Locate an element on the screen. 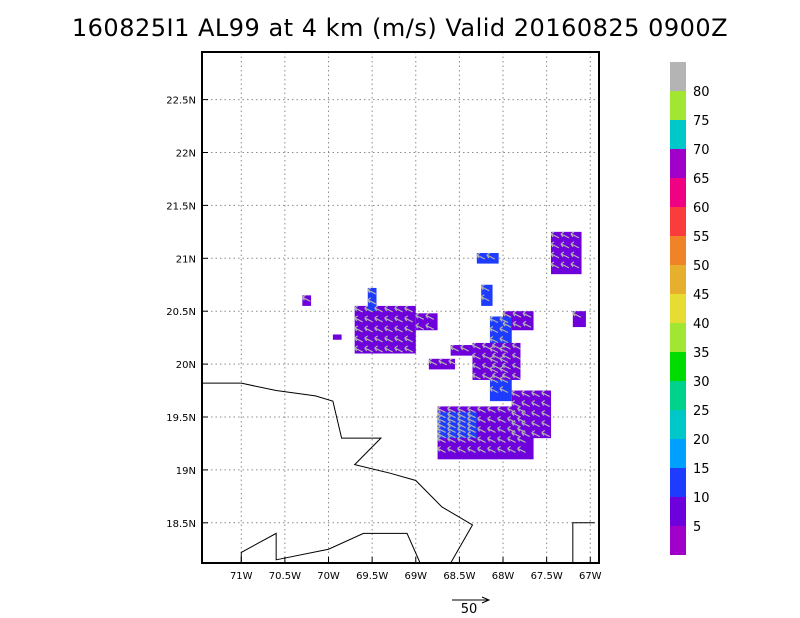  x-tick-label: 70.5W is located at coordinates (285, 576).